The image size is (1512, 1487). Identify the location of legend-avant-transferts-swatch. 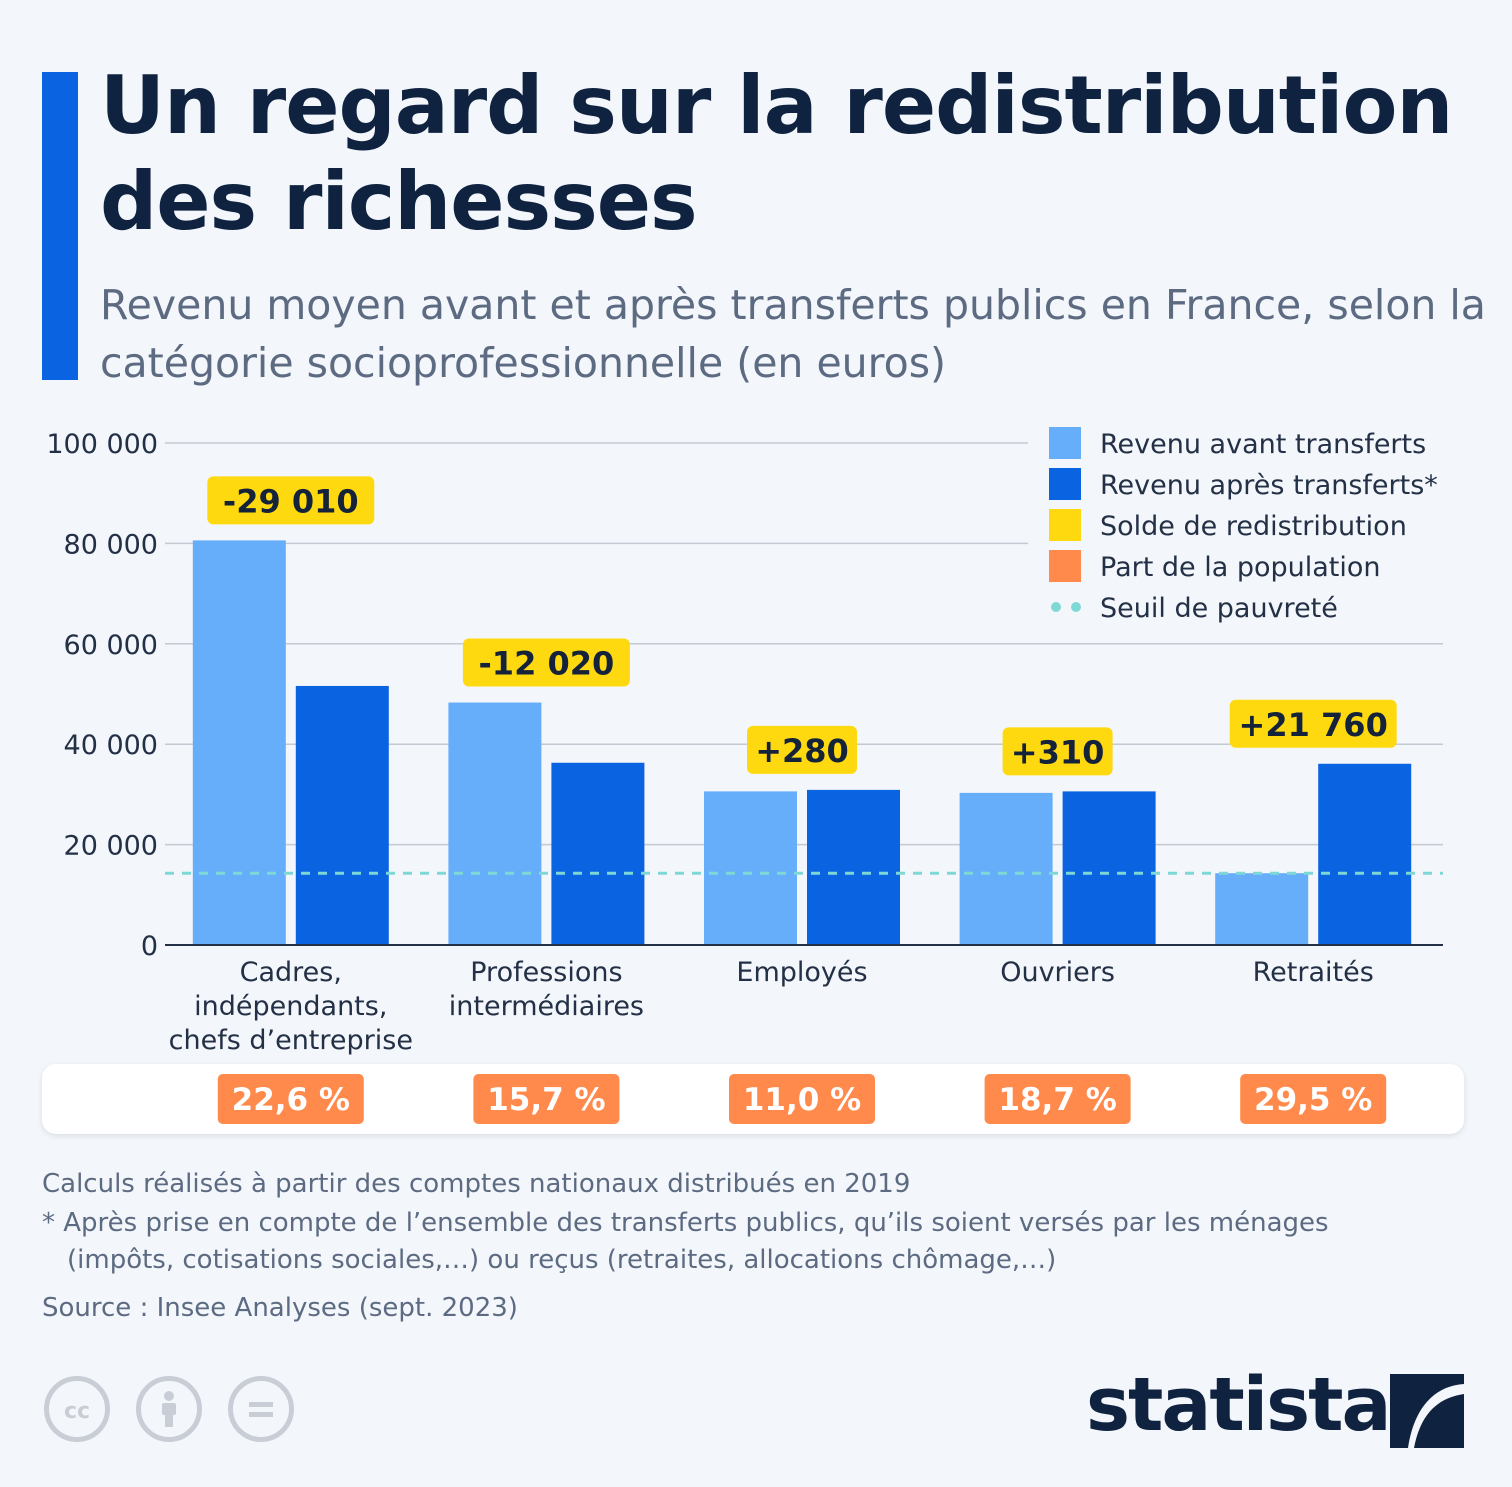
(1065, 443).